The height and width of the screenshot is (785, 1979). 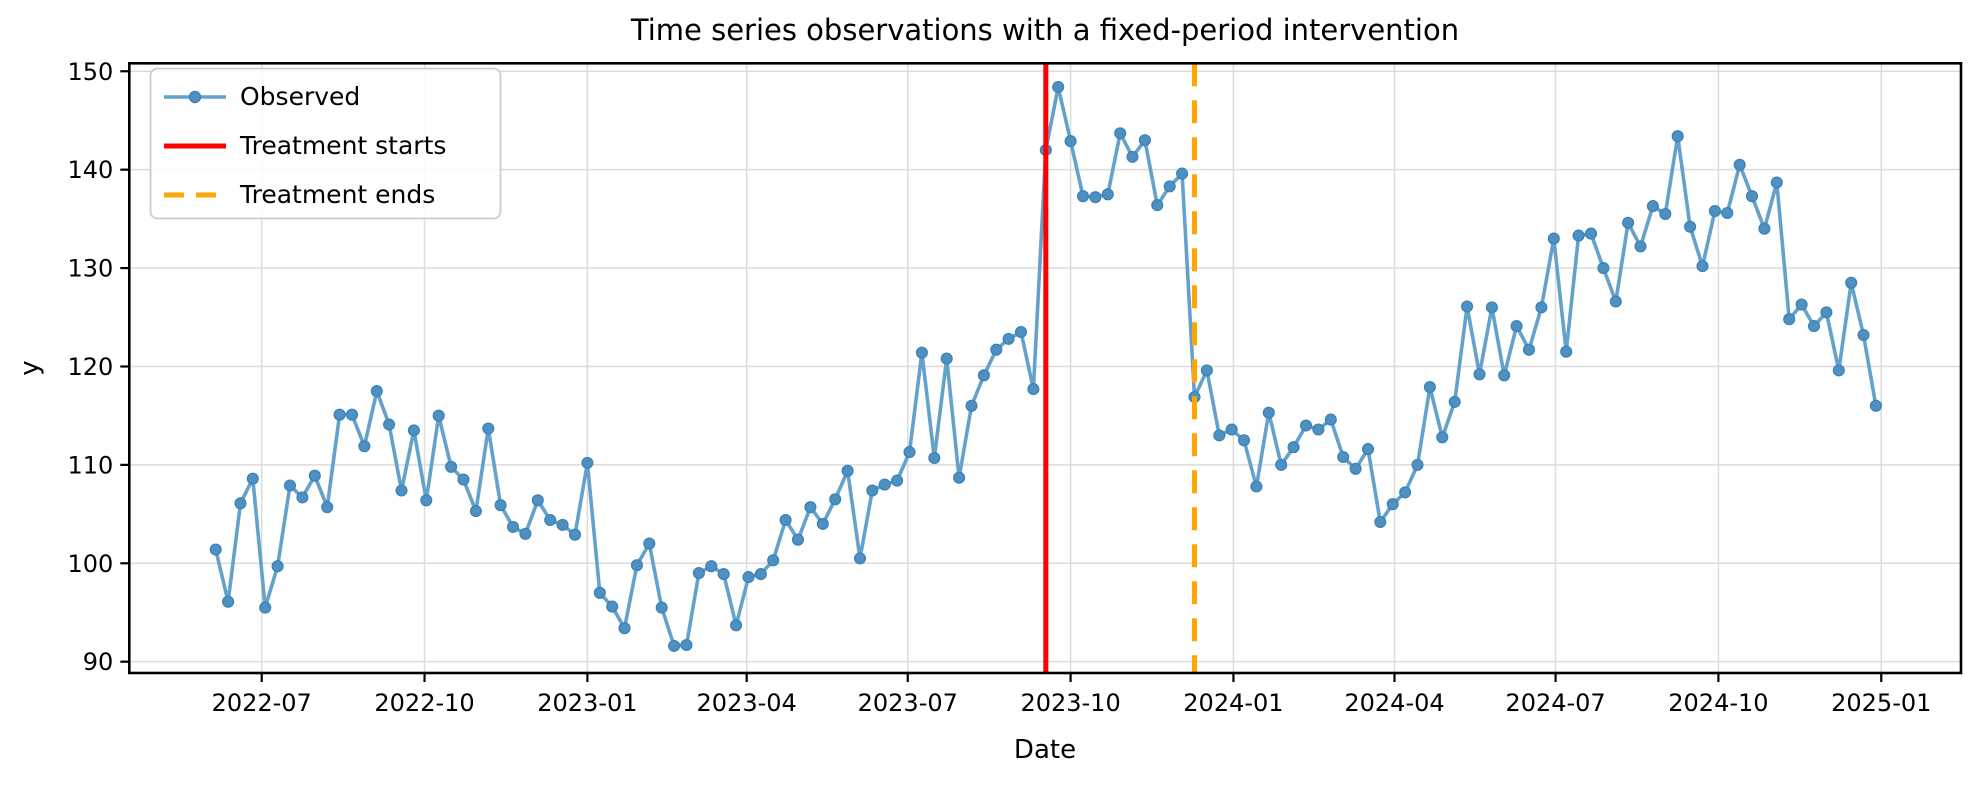 I want to click on x-tick-label: 2023-04, so click(x=747, y=703).